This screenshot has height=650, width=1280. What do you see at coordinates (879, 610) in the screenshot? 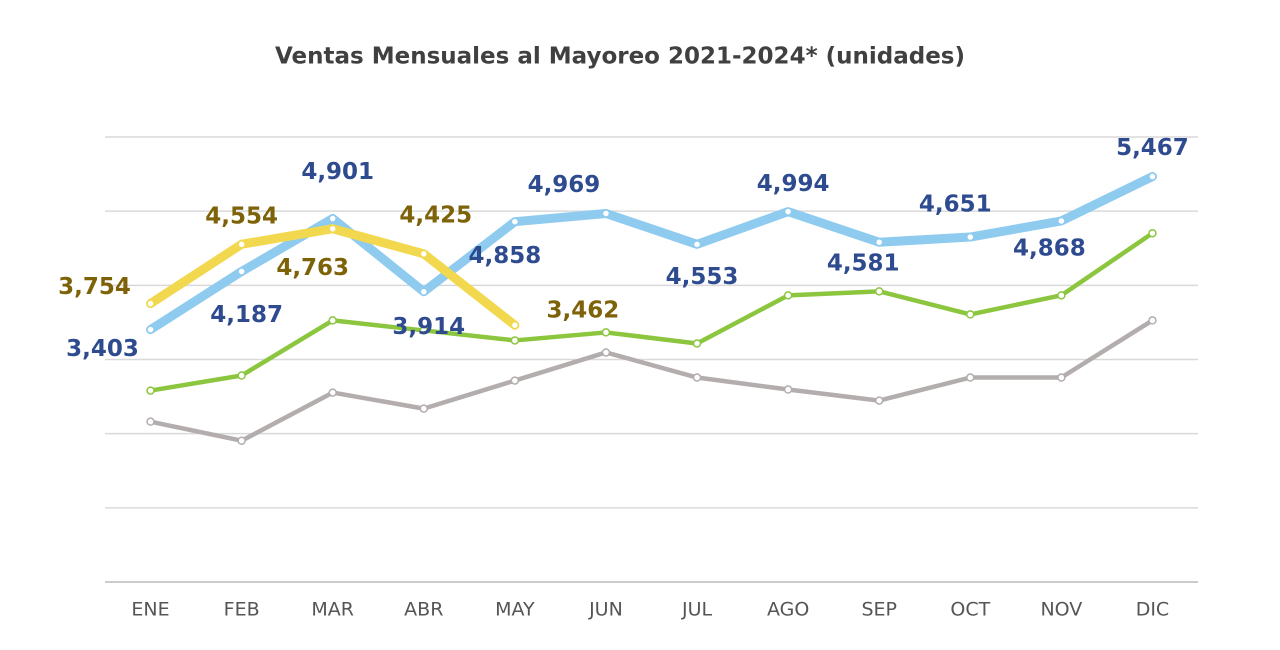
I see `x-tick-label: SEP` at bounding box center [879, 610].